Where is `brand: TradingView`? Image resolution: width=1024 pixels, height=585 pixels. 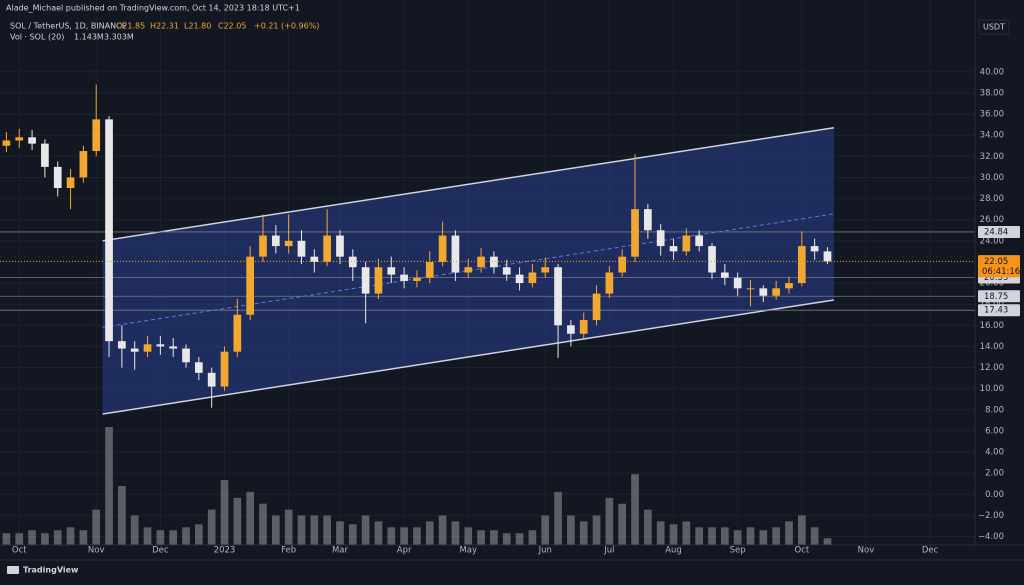
brand: TradingView is located at coordinates (51, 570).